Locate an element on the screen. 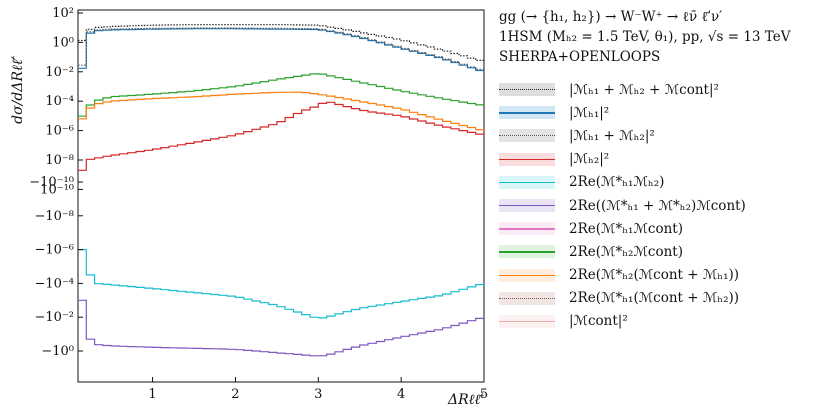 This screenshot has height=413, width=830. y-tick-label: 10⁻² is located at coordinates (59, 72).